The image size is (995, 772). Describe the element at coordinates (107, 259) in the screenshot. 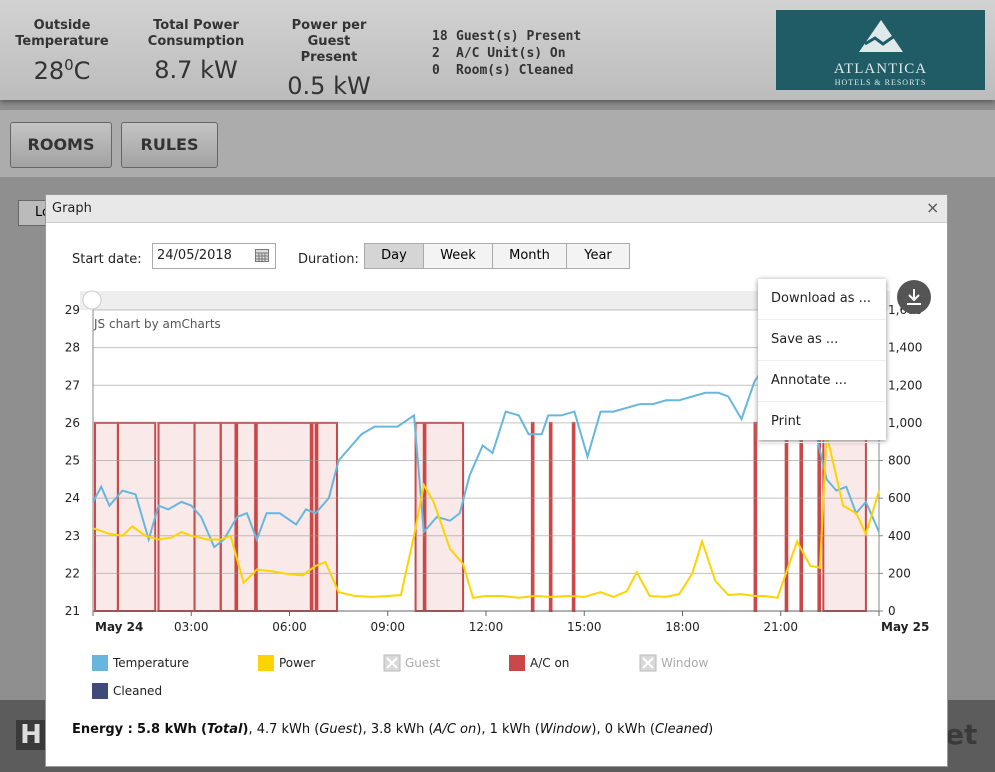

I see `start-label: Start date:` at that location.